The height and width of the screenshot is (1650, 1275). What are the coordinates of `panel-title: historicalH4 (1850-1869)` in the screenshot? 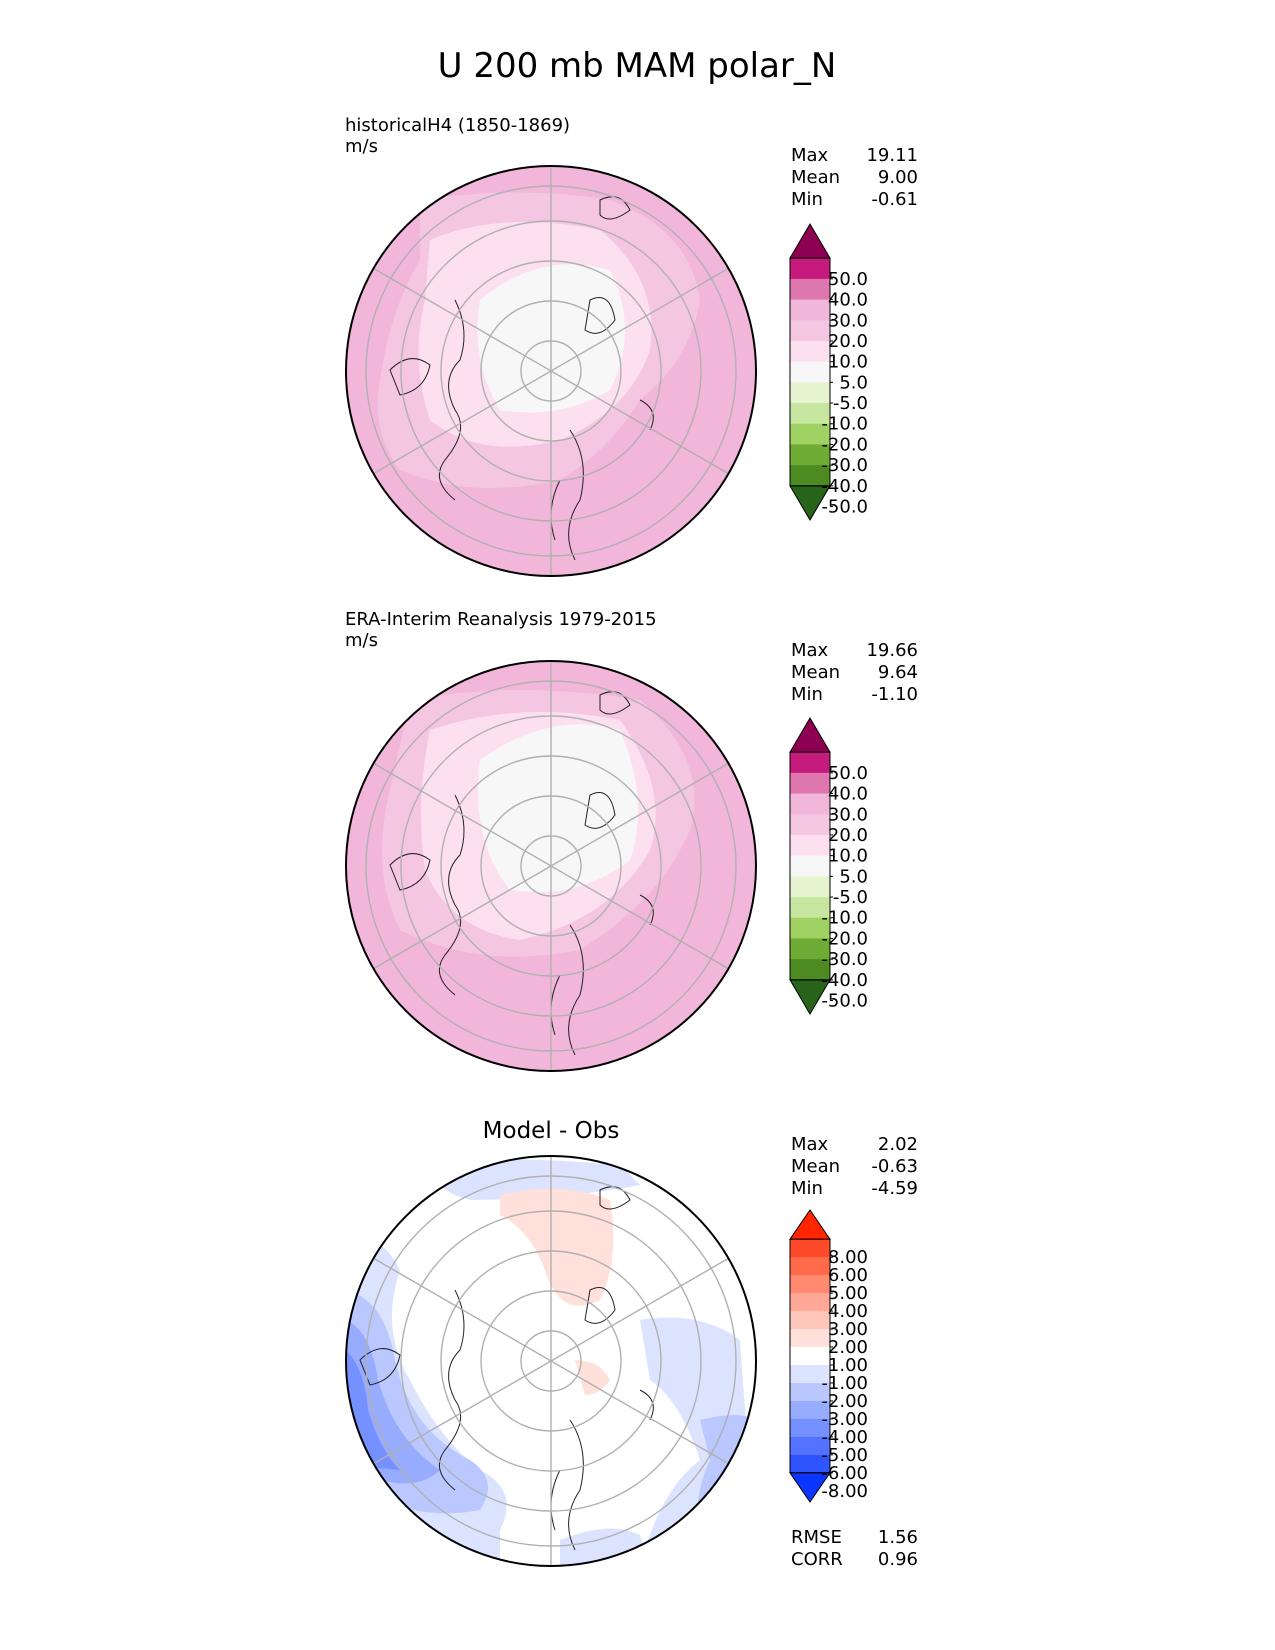 It's located at (457, 125).